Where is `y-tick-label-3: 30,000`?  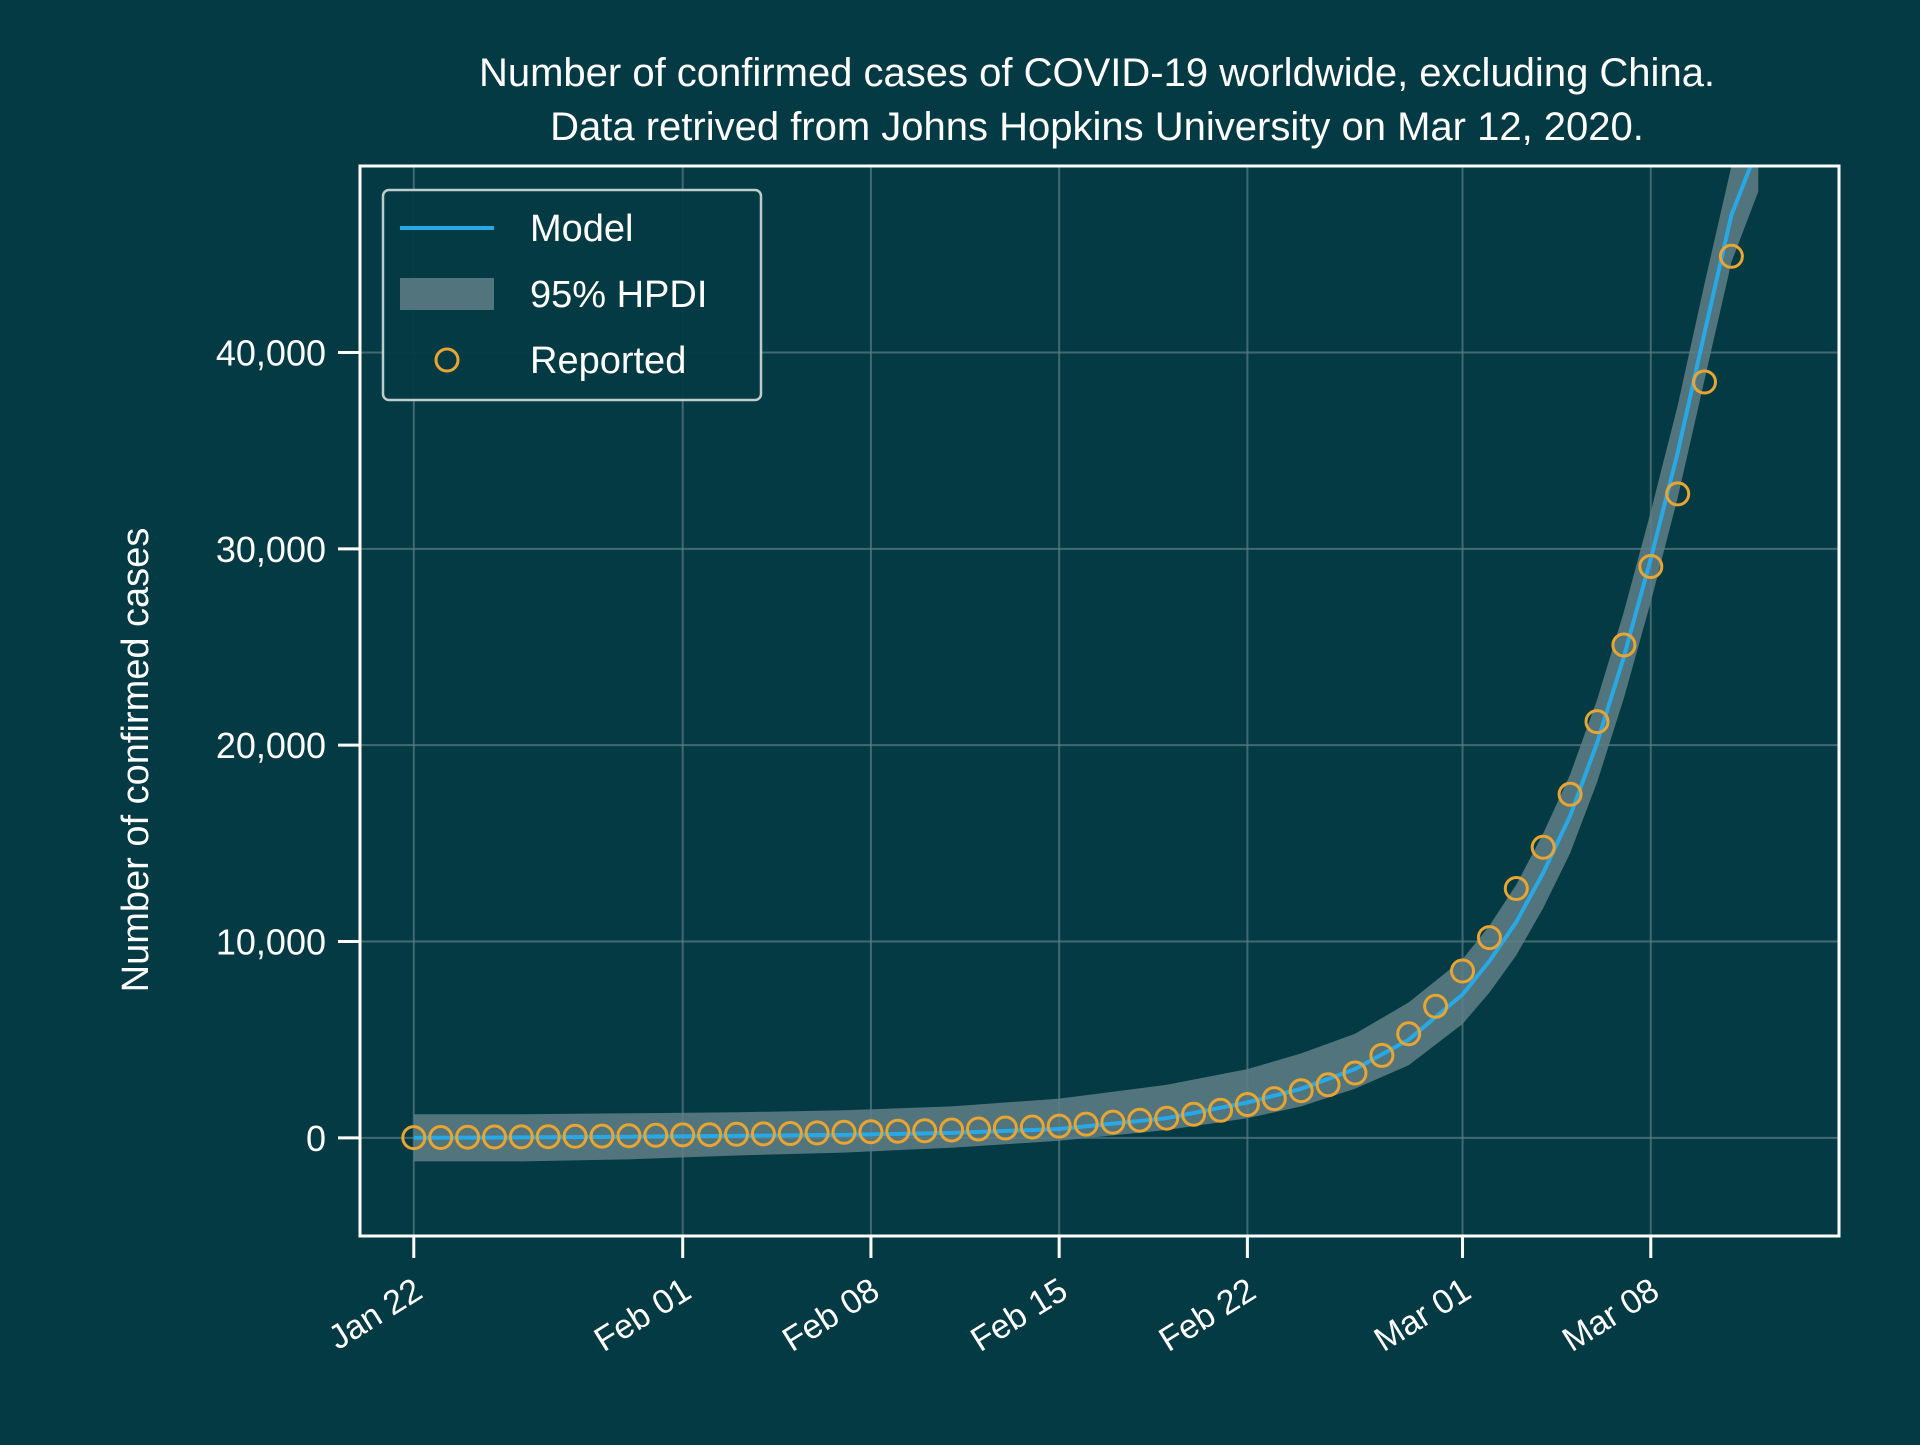 y-tick-label-3: 30,000 is located at coordinates (271, 549).